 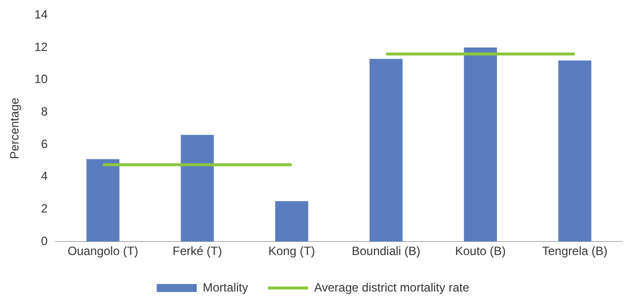 What do you see at coordinates (41, 79) in the screenshot?
I see `y-tick-label: 10` at bounding box center [41, 79].